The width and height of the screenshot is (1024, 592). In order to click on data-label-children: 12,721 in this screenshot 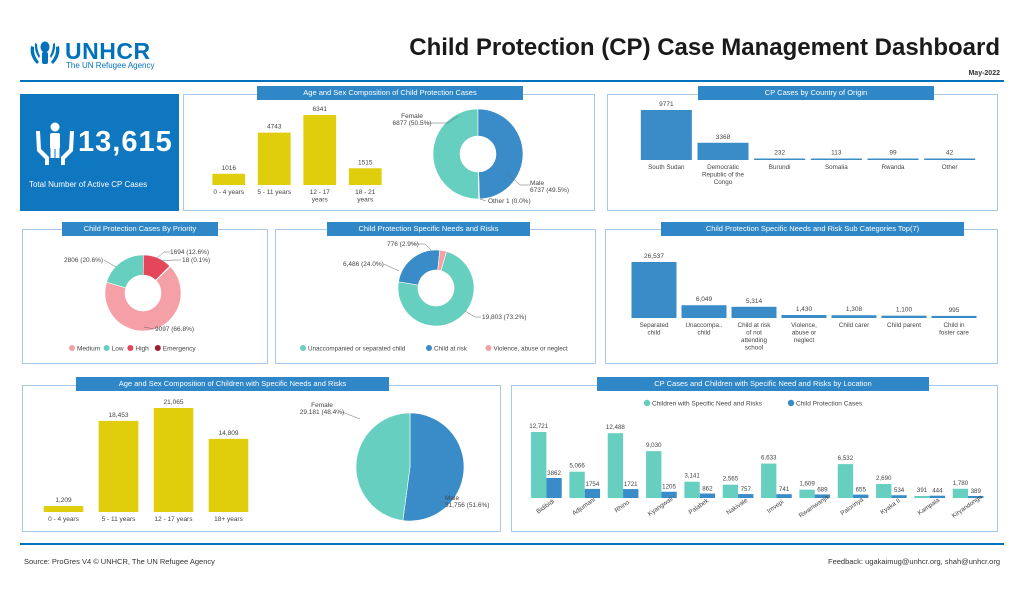, I will do `click(538, 426)`.